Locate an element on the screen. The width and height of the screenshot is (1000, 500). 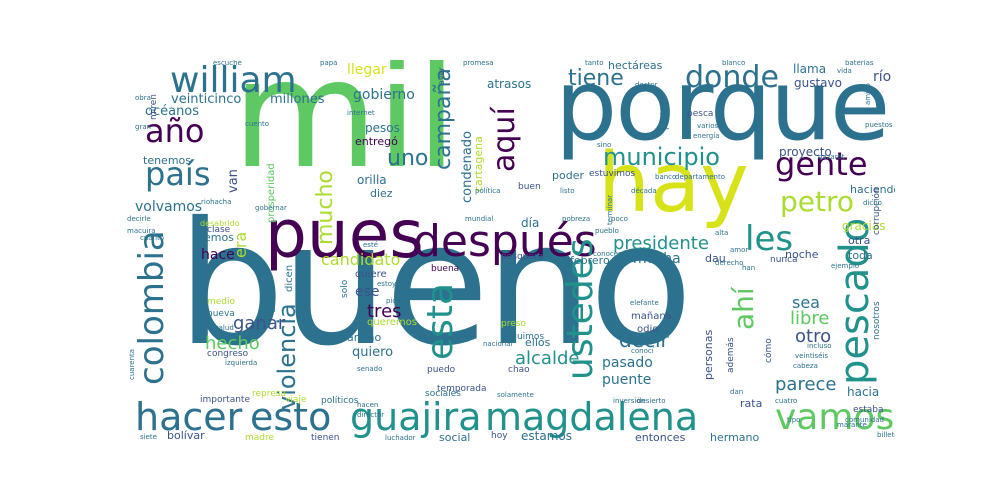
word-vamos: vamos is located at coordinates (835, 417).